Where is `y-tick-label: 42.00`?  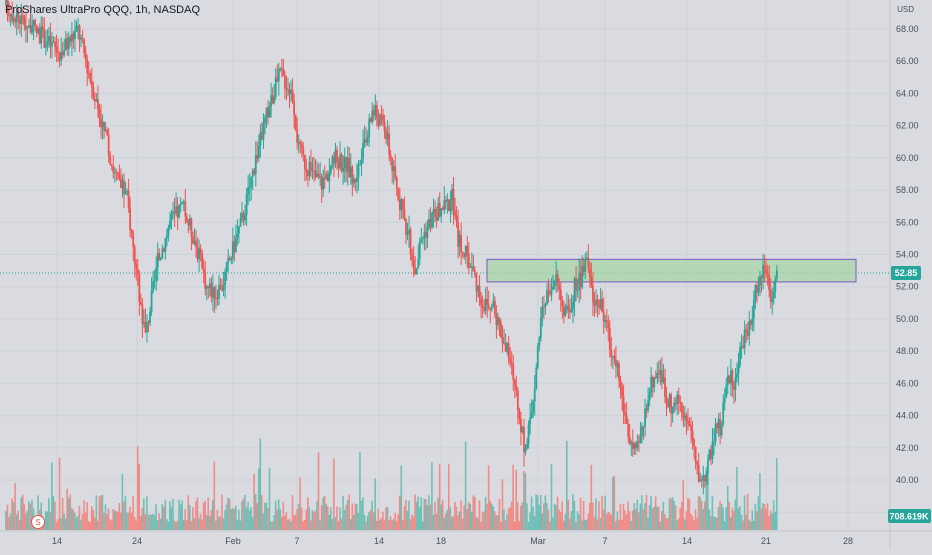 y-tick-label: 42.00 is located at coordinates (907, 448).